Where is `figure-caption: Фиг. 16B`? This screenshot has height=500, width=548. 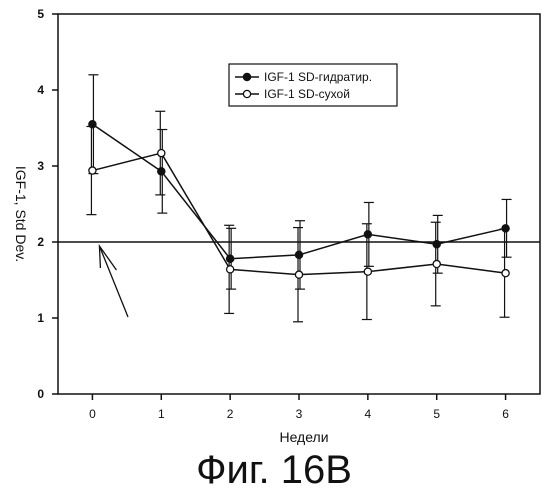
figure-caption: Фиг. 16B is located at coordinates (274, 470).